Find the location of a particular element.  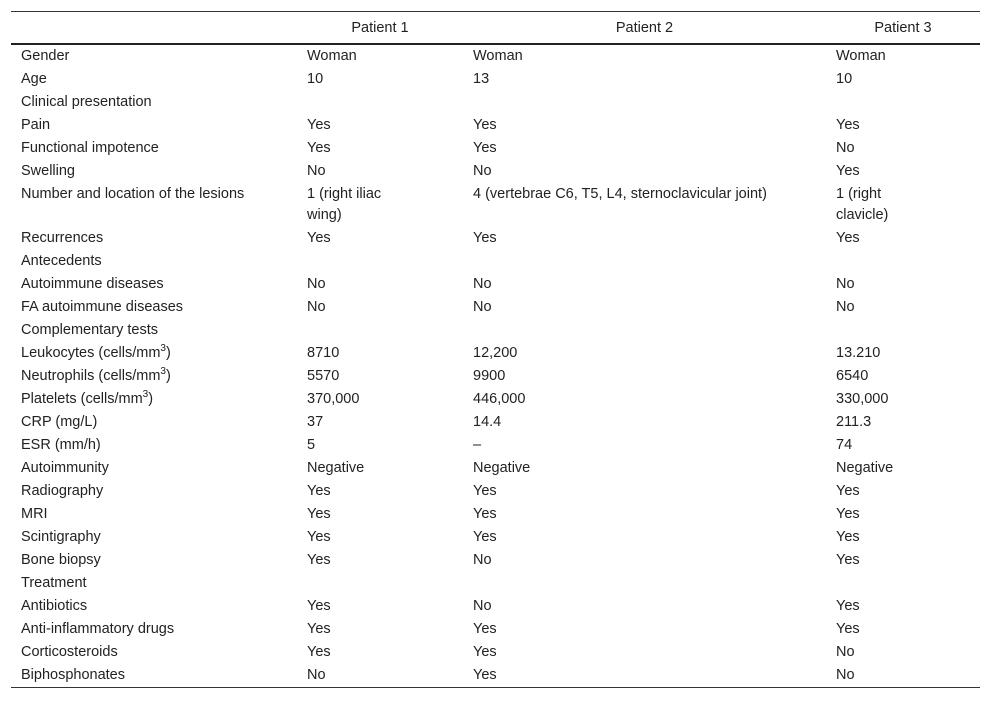

table-cell: Autoimmune diseases is located at coordinates (154, 284).